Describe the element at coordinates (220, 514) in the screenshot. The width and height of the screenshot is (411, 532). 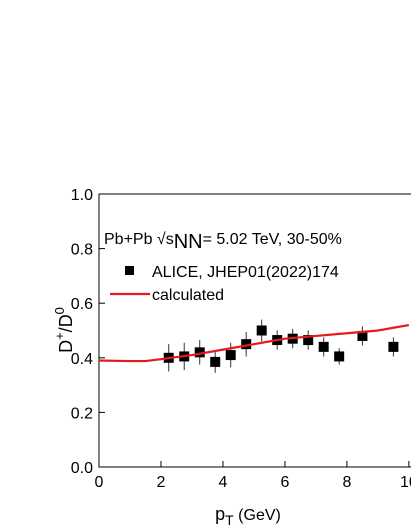
I see `x-label-part: p` at that location.